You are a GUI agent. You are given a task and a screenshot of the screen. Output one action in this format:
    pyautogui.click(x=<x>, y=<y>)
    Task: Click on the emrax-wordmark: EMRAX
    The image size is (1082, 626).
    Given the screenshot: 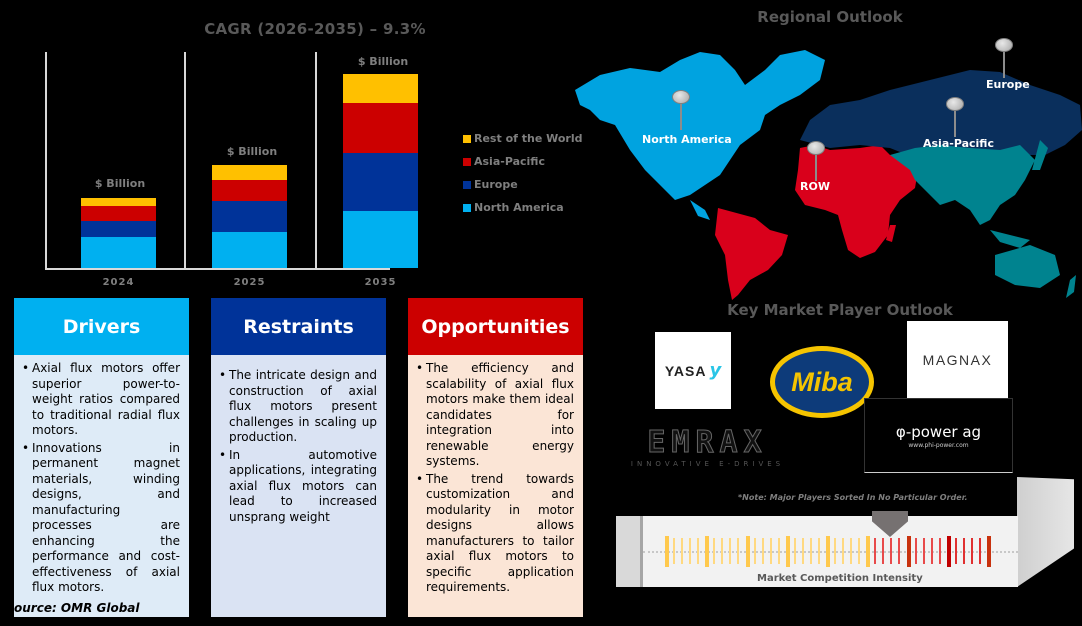 What is the action you would take?
    pyautogui.click(x=707, y=442)
    